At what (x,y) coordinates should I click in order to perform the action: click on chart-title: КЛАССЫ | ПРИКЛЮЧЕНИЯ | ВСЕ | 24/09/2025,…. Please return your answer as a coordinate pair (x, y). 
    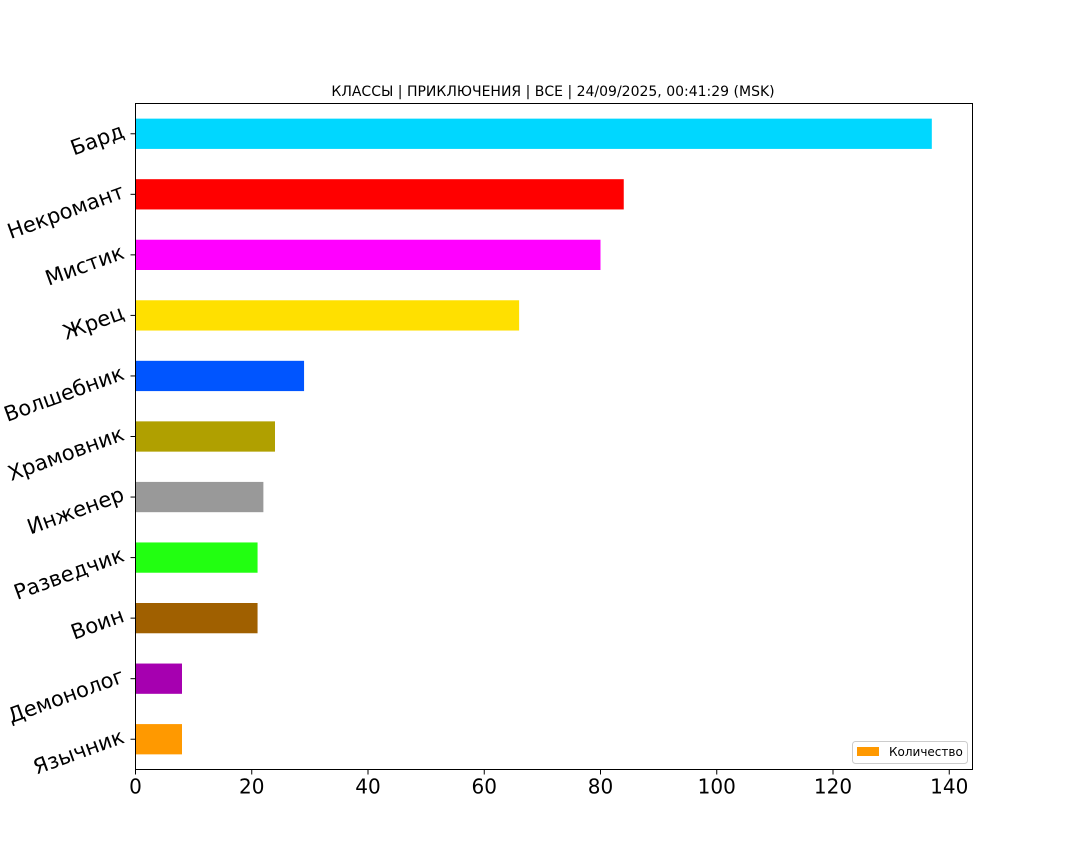
    Looking at the image, I should click on (552, 92).